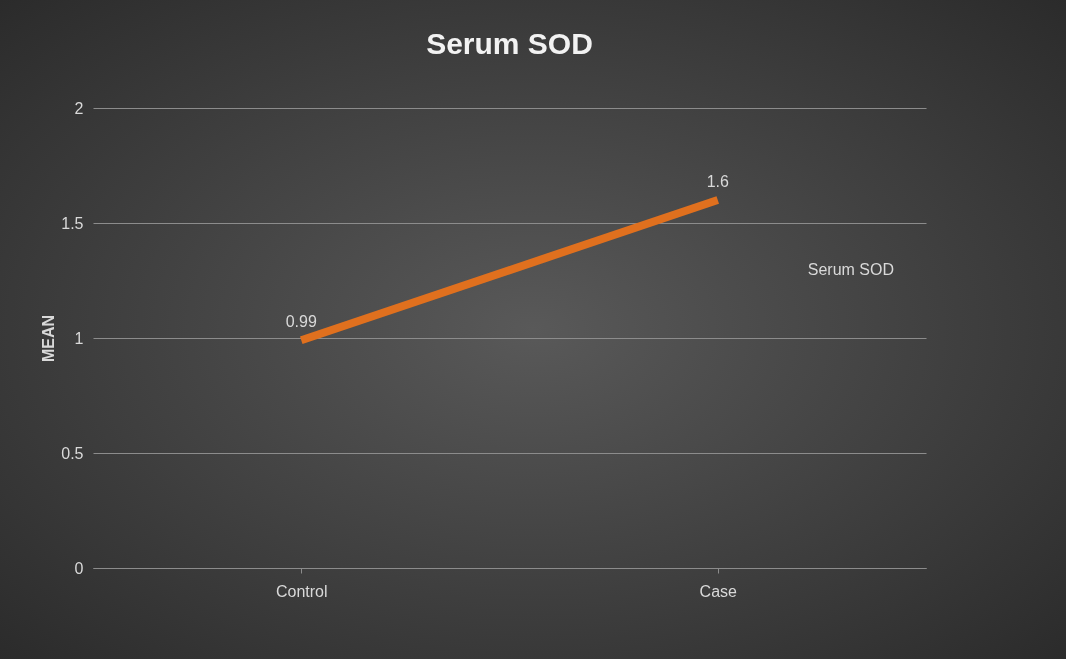 The width and height of the screenshot is (1066, 659). What do you see at coordinates (72, 223) in the screenshot?
I see `y-tick-label: 1.5` at bounding box center [72, 223].